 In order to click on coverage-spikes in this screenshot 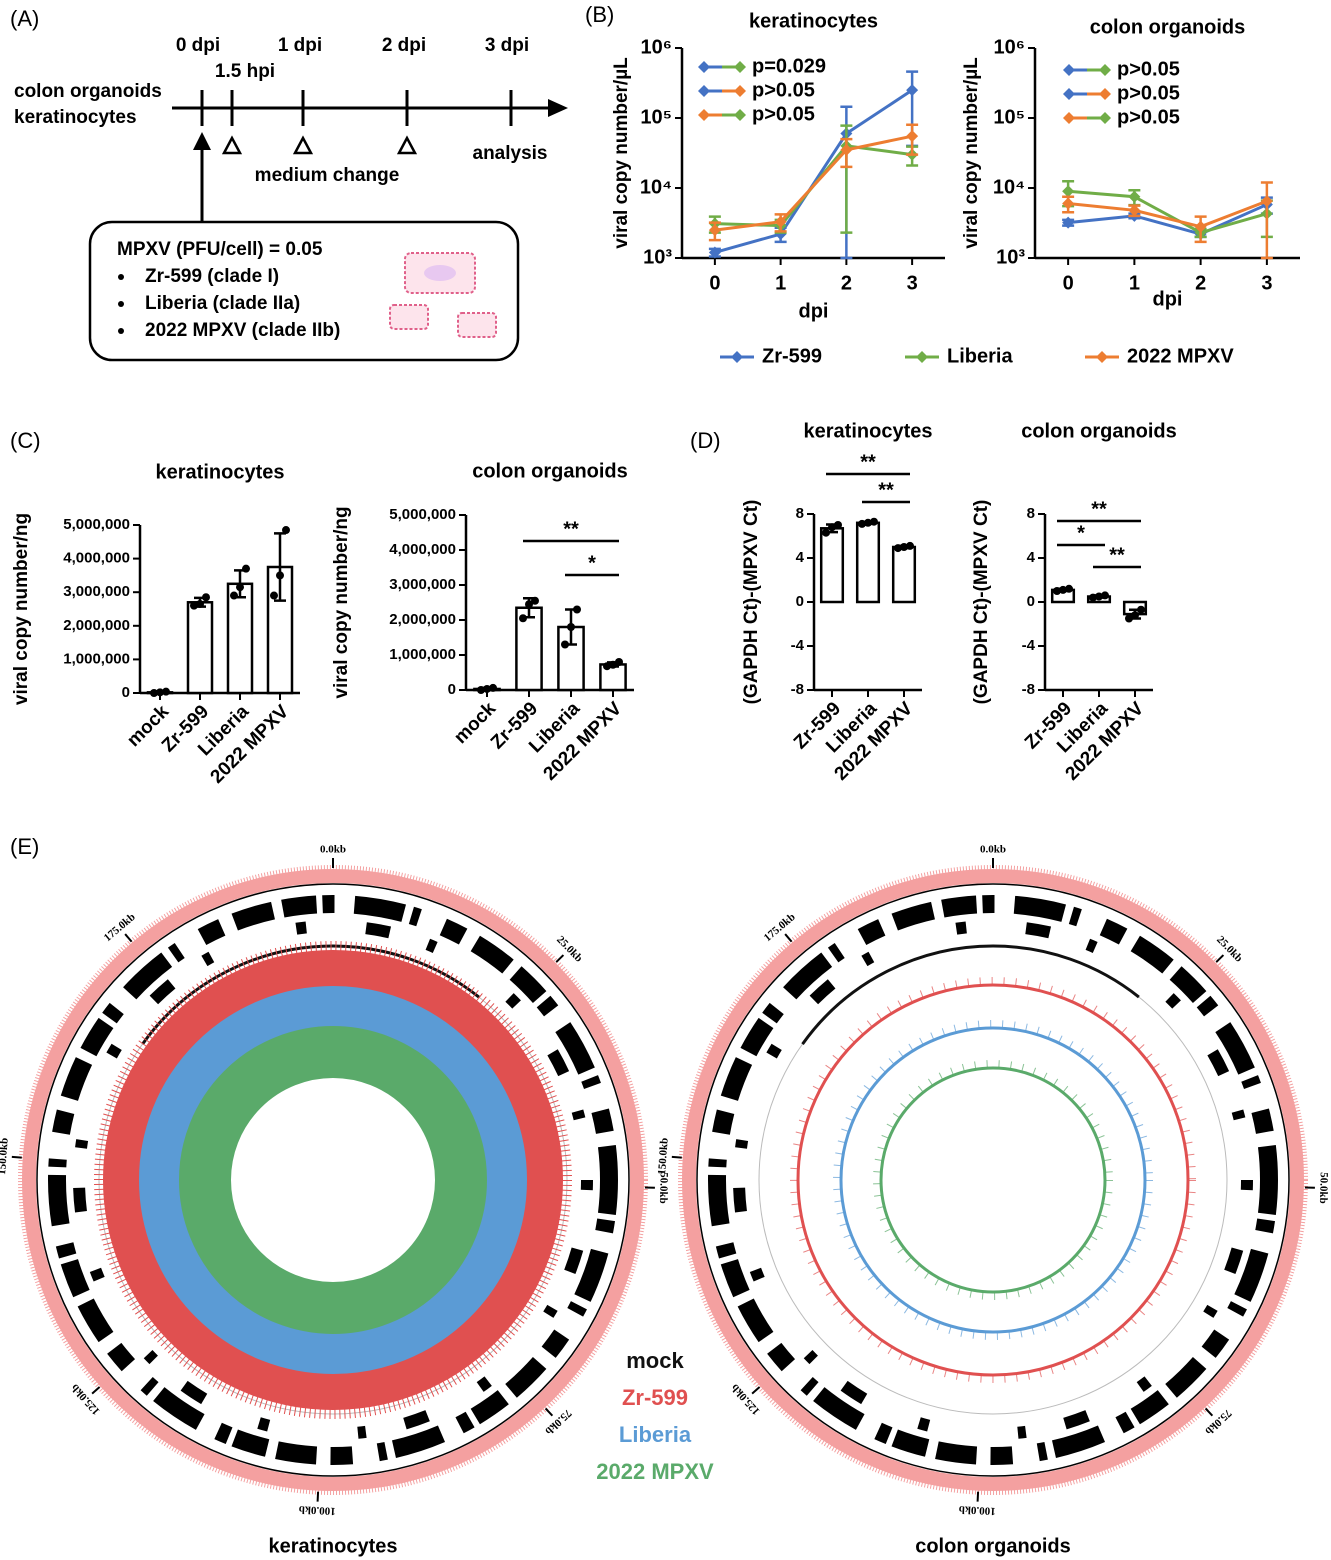, I will do `click(993, 1180)`.